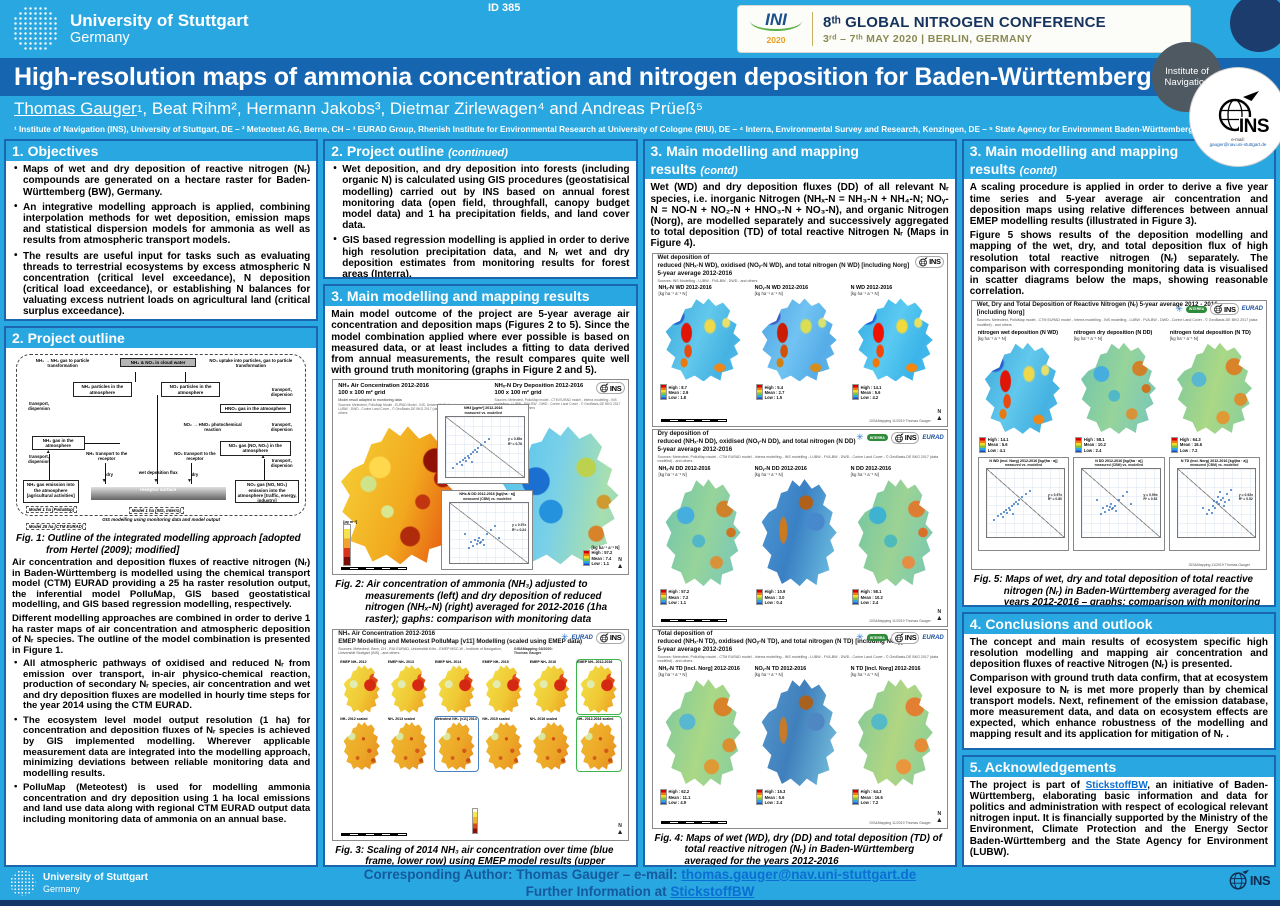 The width and height of the screenshot is (1280, 906). Describe the element at coordinates (409, 687) in the screenshot. I see `mini-map: EMEP NH₃ 2013` at that location.